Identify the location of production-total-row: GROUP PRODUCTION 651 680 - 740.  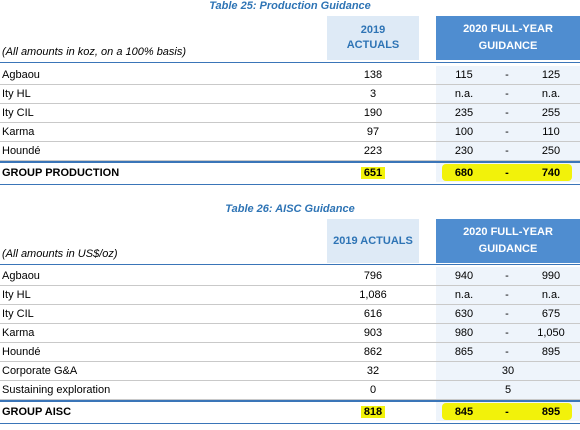
(290, 173).